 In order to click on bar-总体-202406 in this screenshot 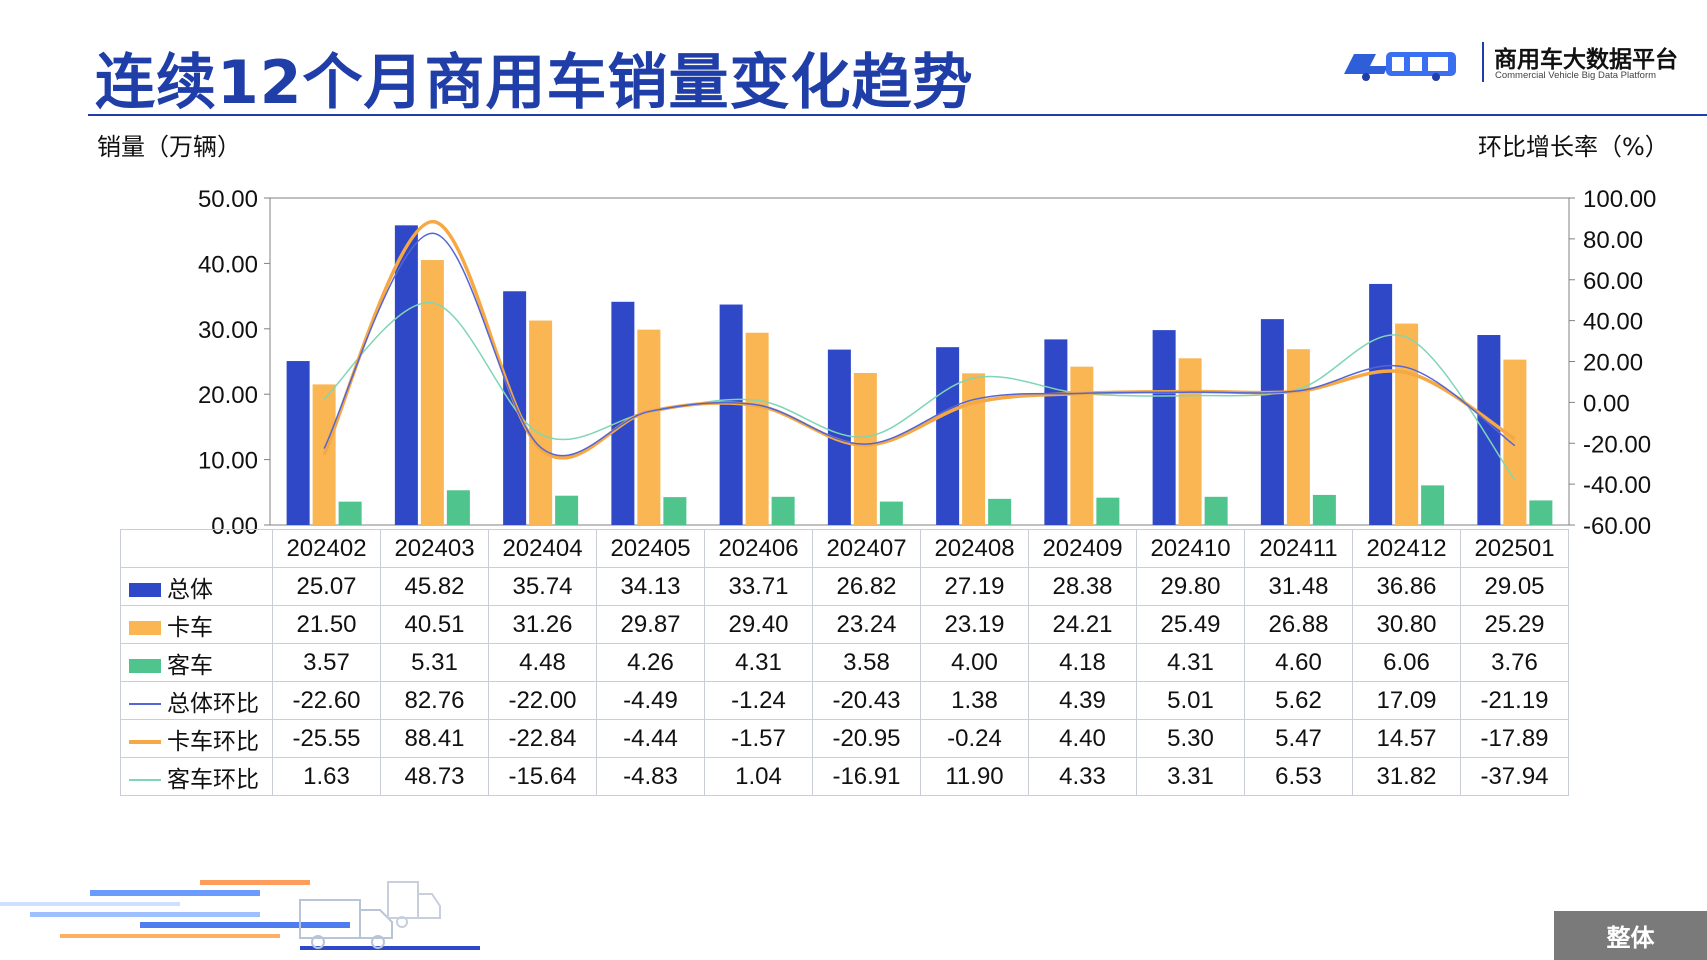, I will do `click(731, 414)`.